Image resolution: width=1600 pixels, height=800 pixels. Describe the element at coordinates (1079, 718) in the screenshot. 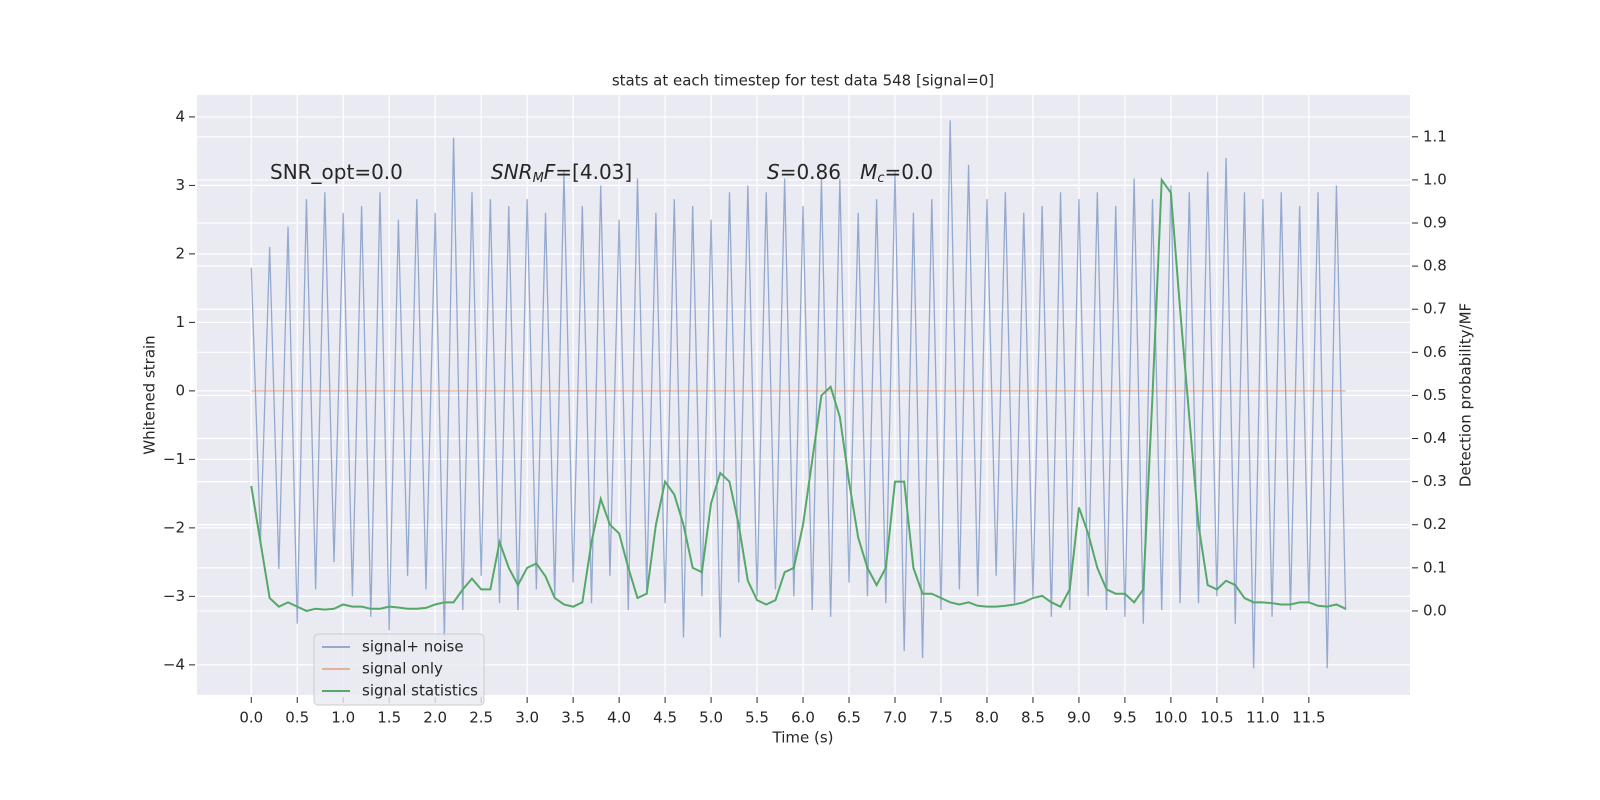

I see `x-tick-label: 9.0` at that location.